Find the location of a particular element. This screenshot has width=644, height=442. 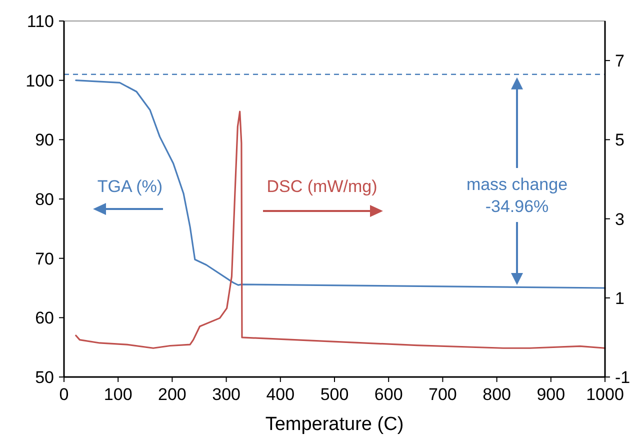

x-tick-label: 500 is located at coordinates (334, 394).